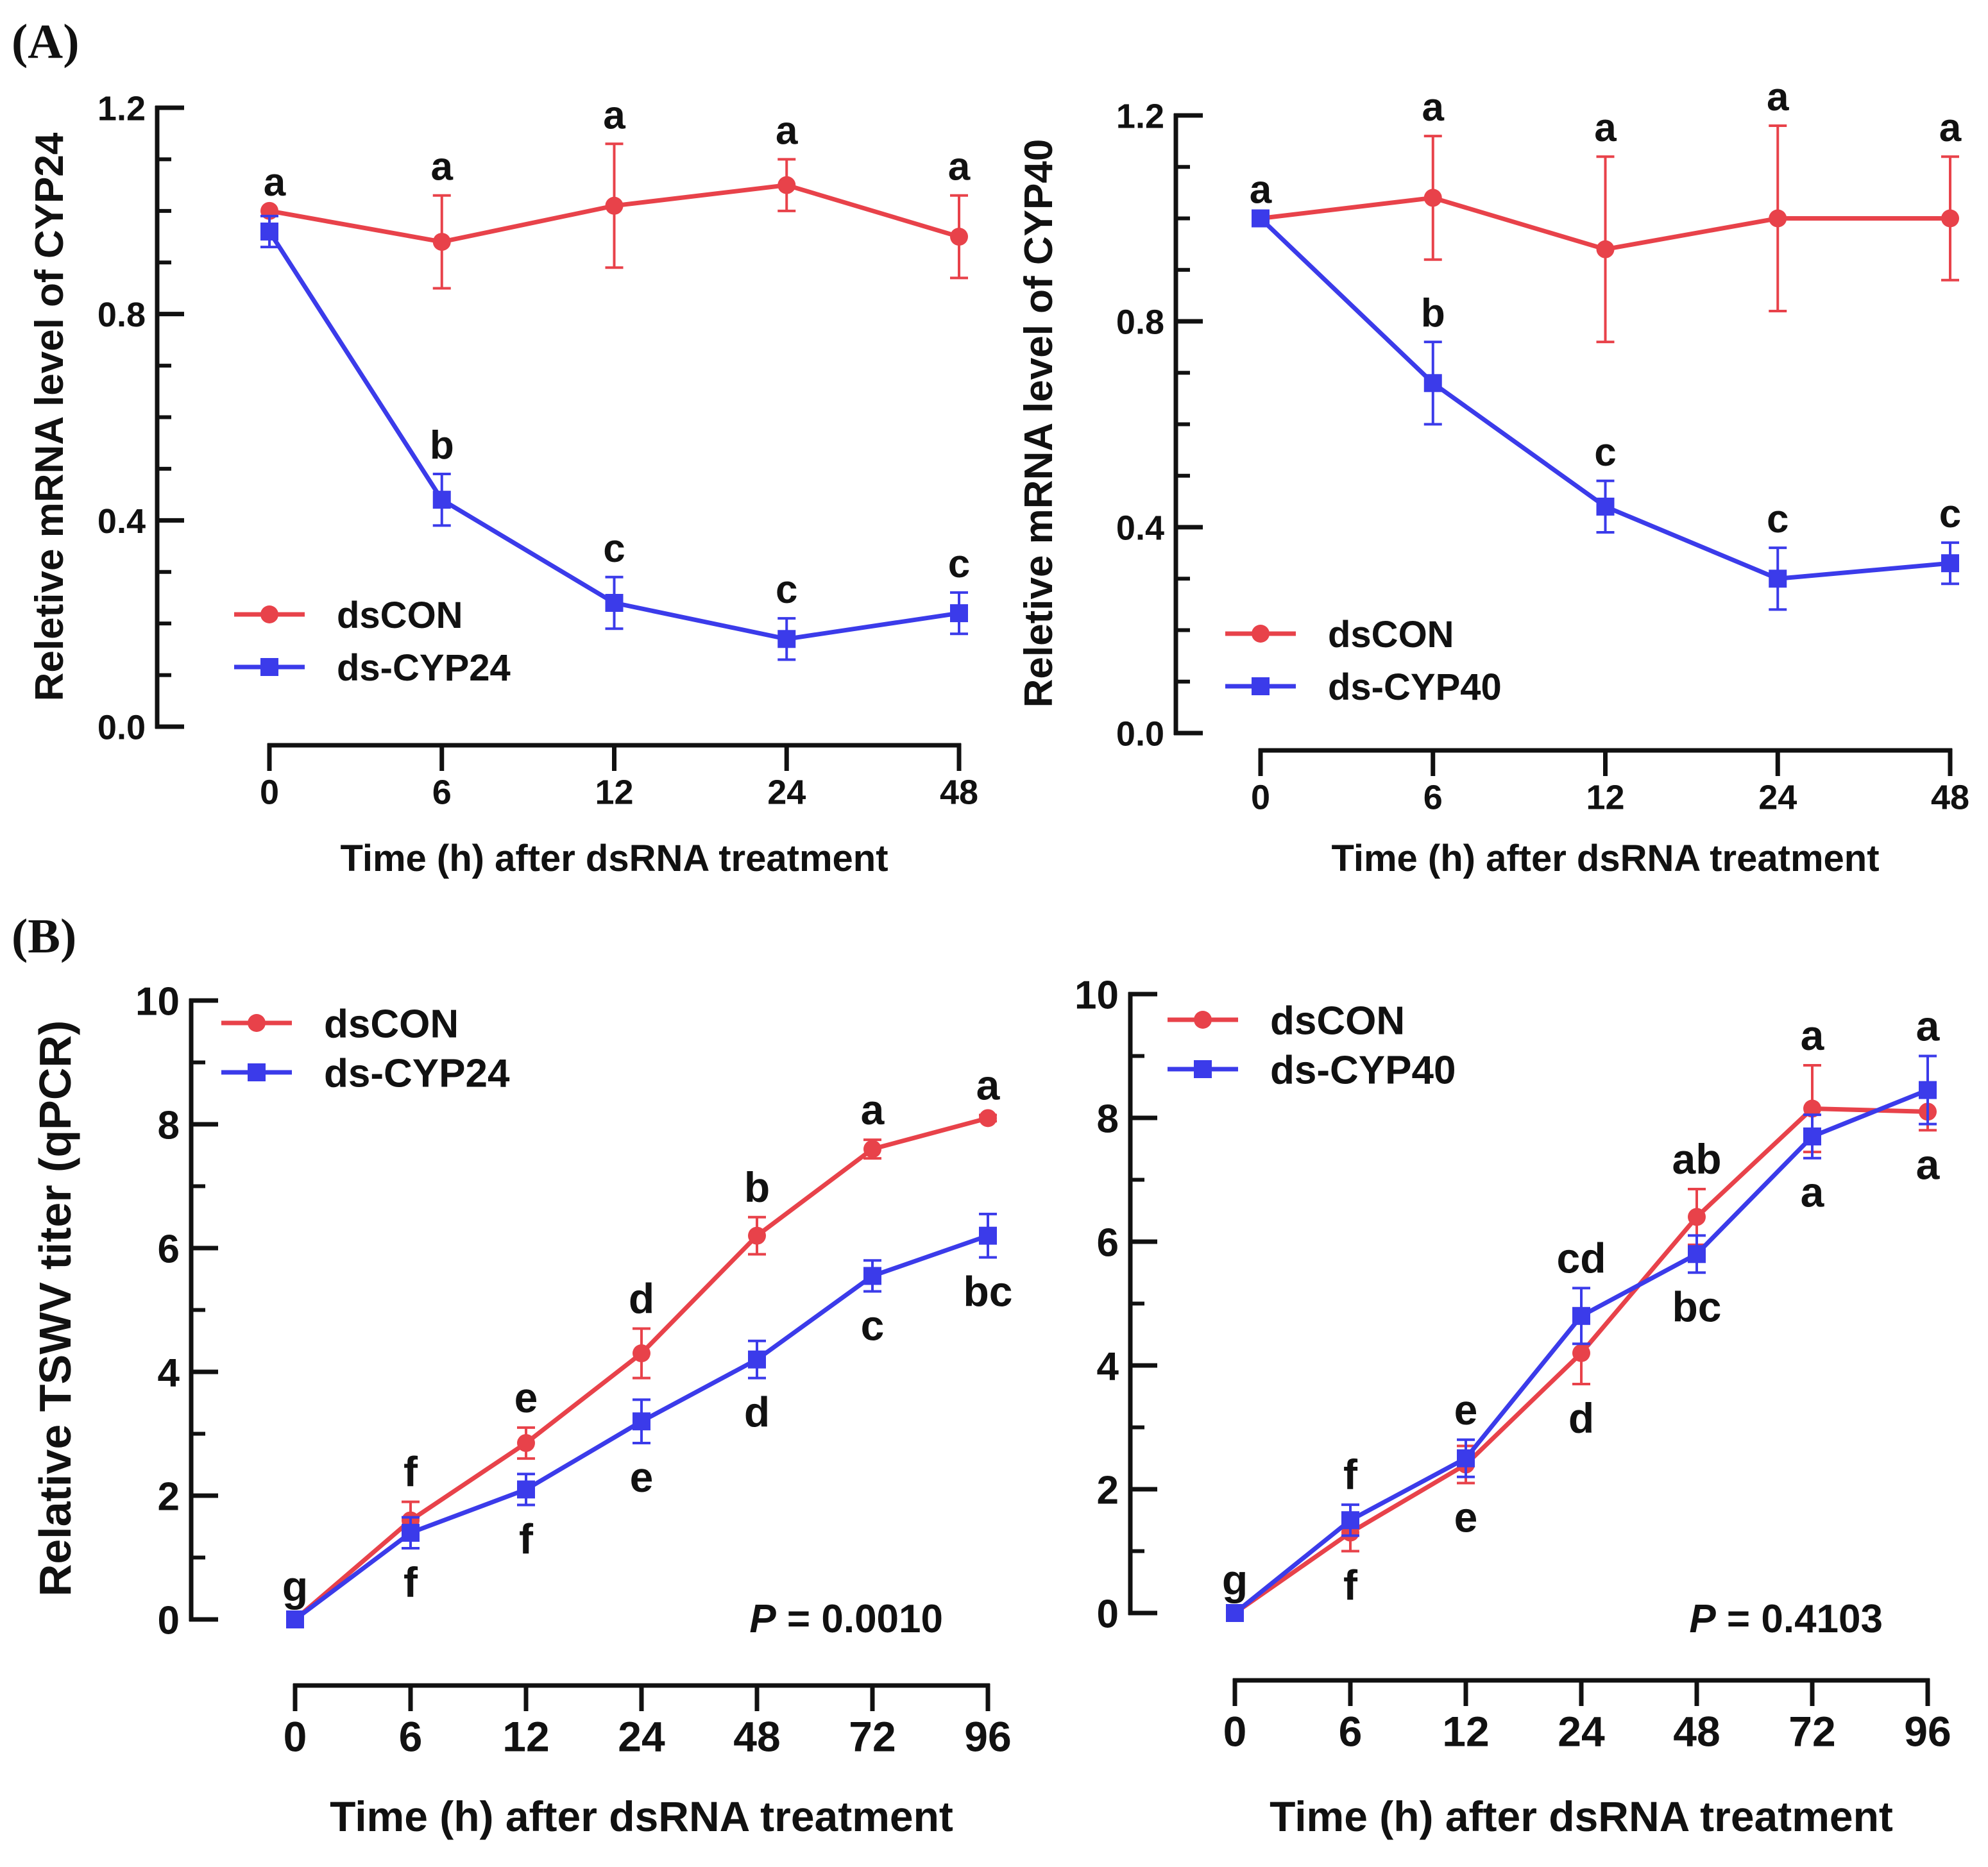 The height and width of the screenshot is (1867, 1988). Describe the element at coordinates (55, 1308) in the screenshot. I see `y-axis-title: Relative TSWV titer (qPCR)` at that location.